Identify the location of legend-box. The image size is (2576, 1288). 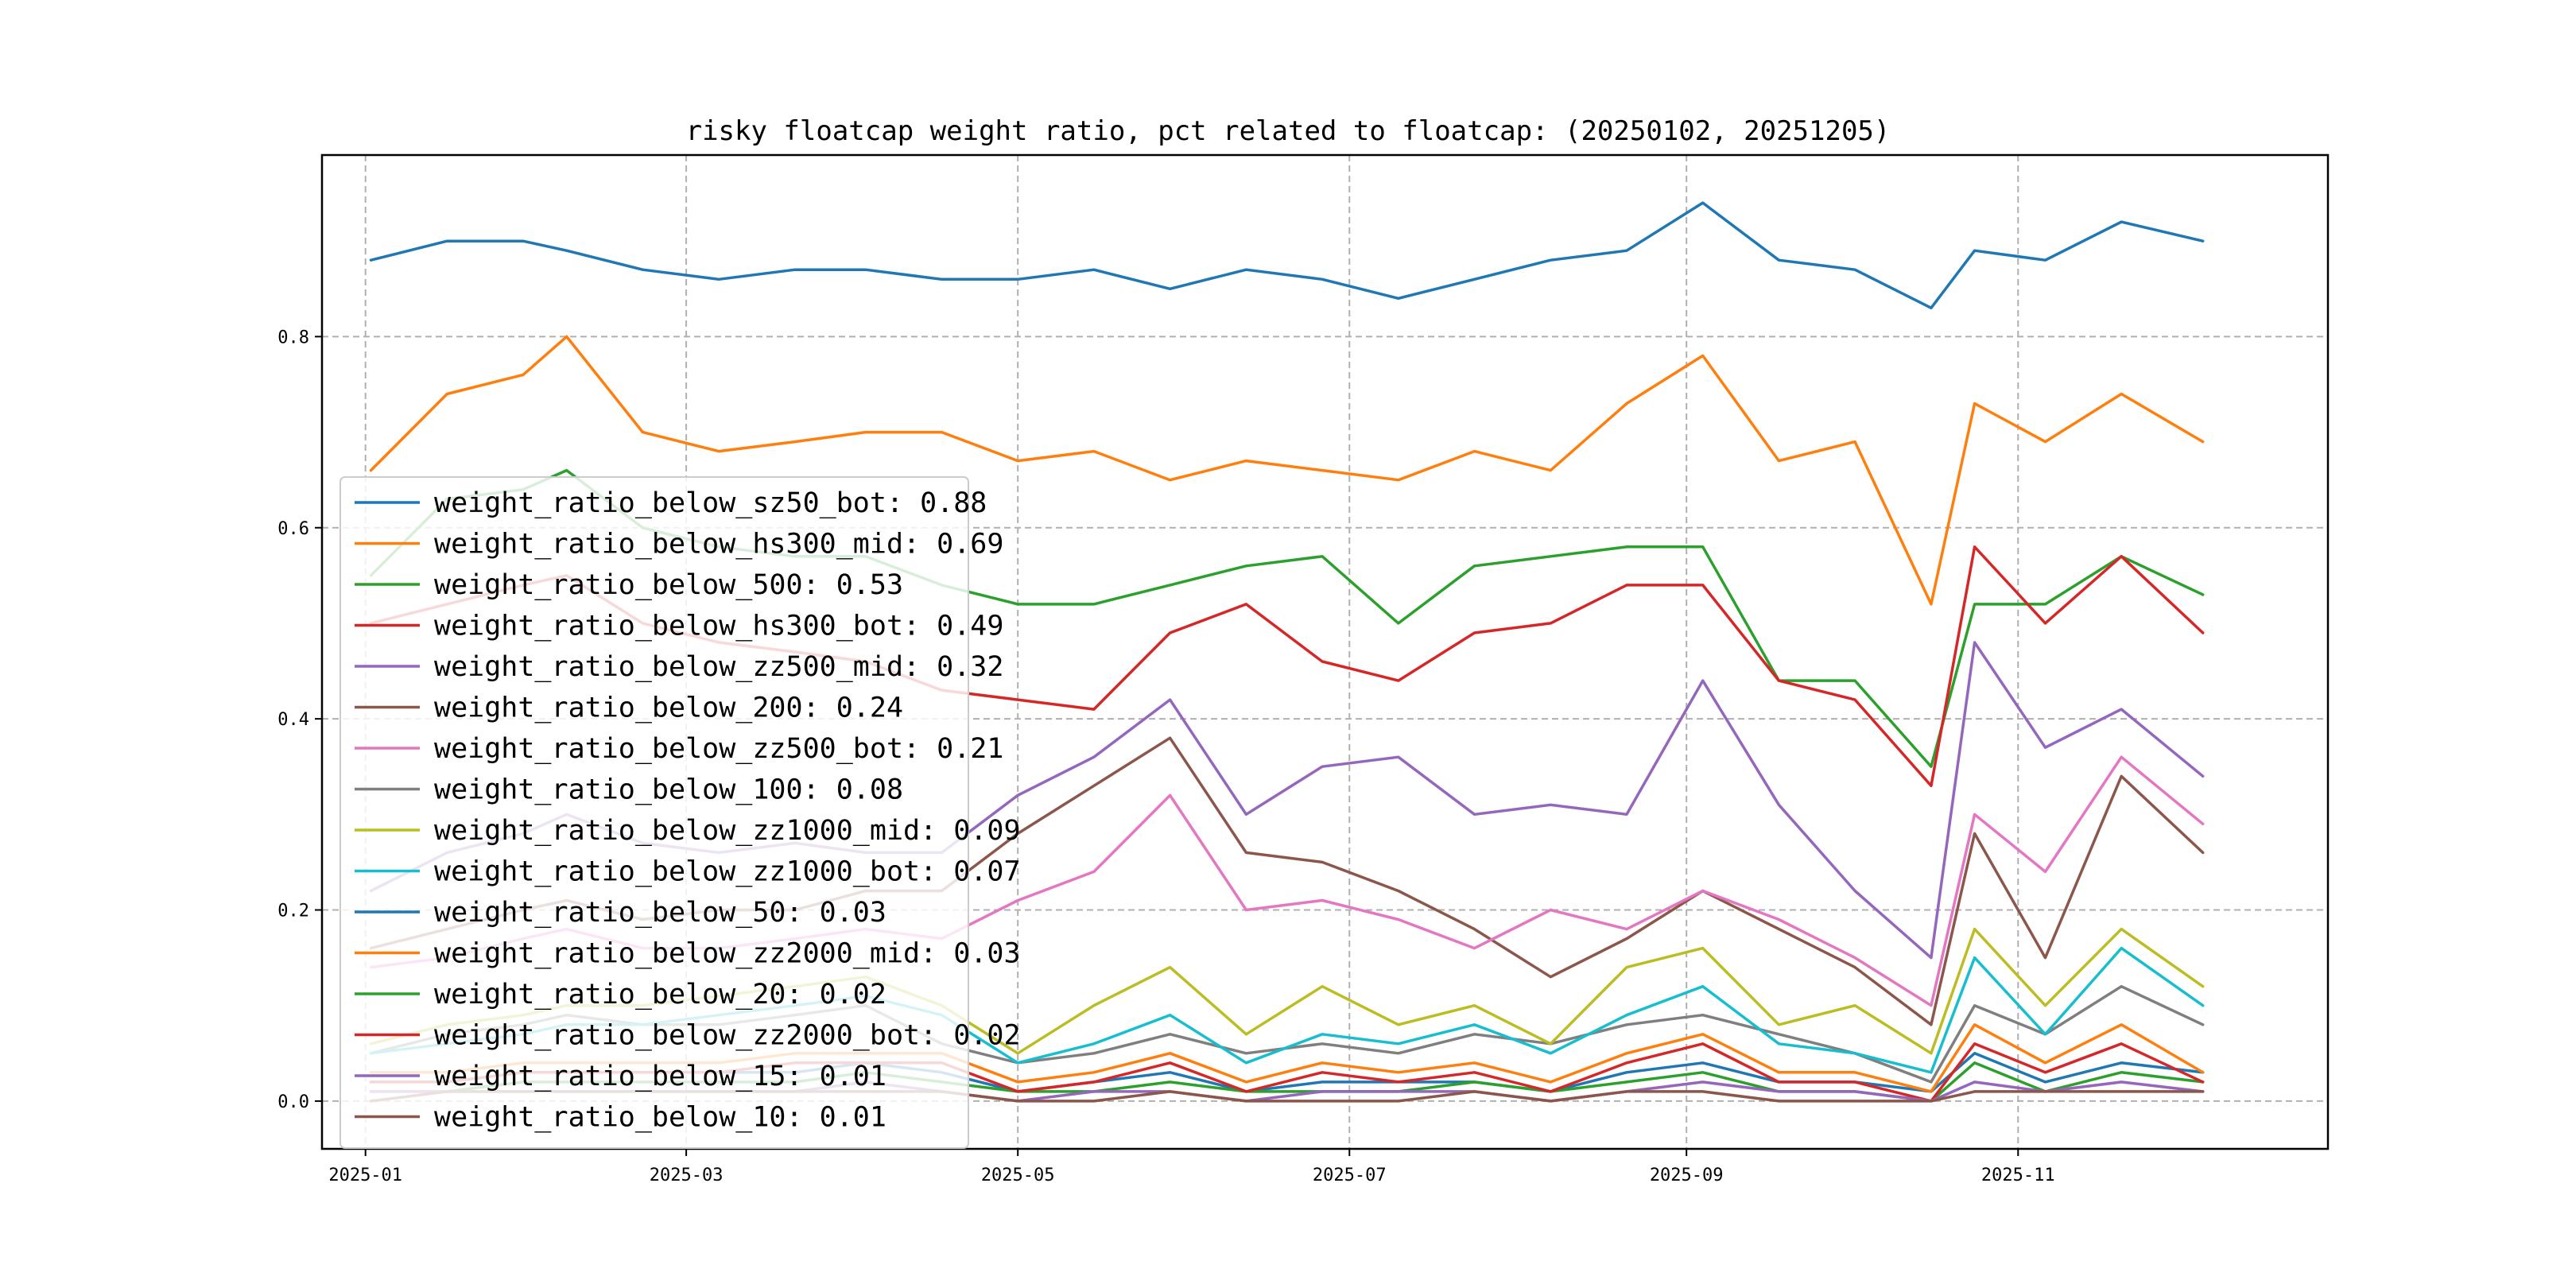
(654, 812).